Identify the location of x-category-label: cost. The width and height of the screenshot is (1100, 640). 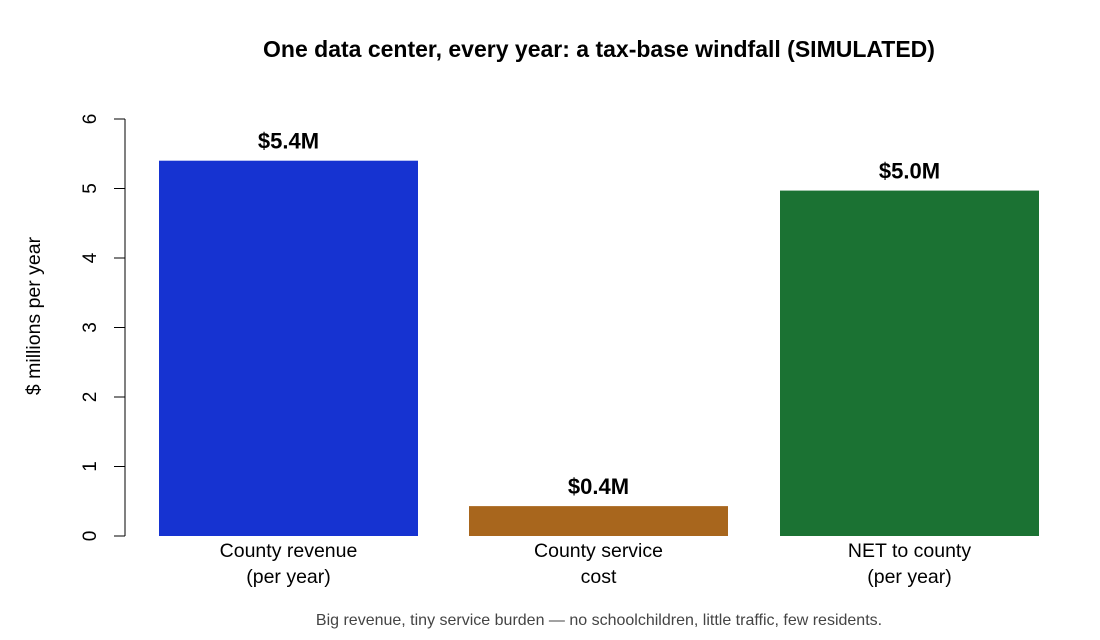
(599, 577).